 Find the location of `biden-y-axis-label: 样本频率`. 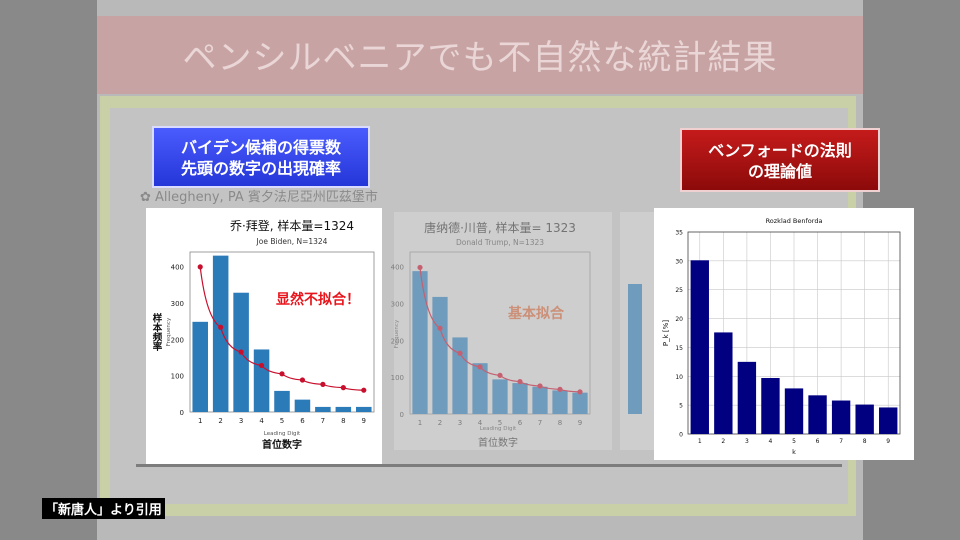

biden-y-axis-label: 样本频率 is located at coordinates (157, 332).